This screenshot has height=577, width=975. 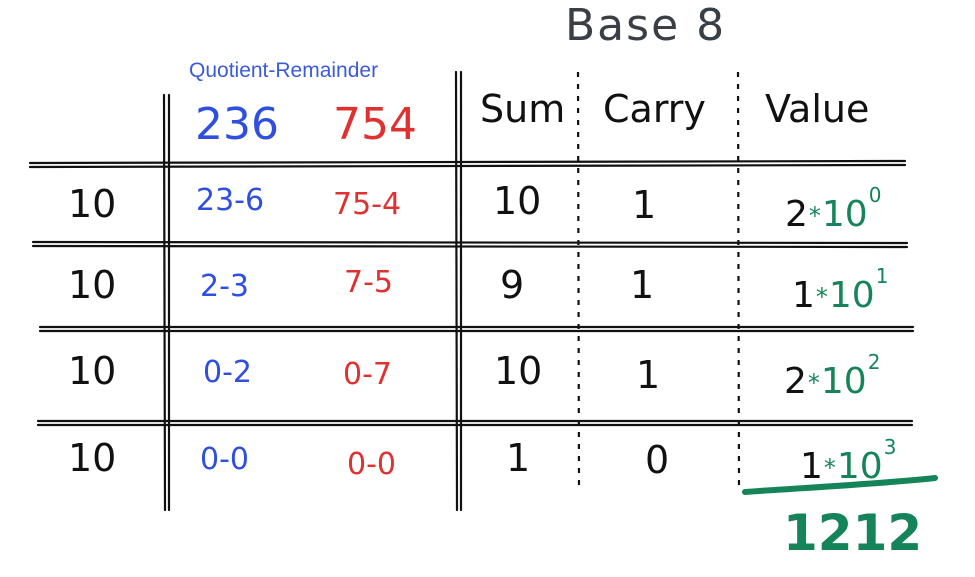 What do you see at coordinates (467, 166) in the screenshot?
I see `row-separator-1b` at bounding box center [467, 166].